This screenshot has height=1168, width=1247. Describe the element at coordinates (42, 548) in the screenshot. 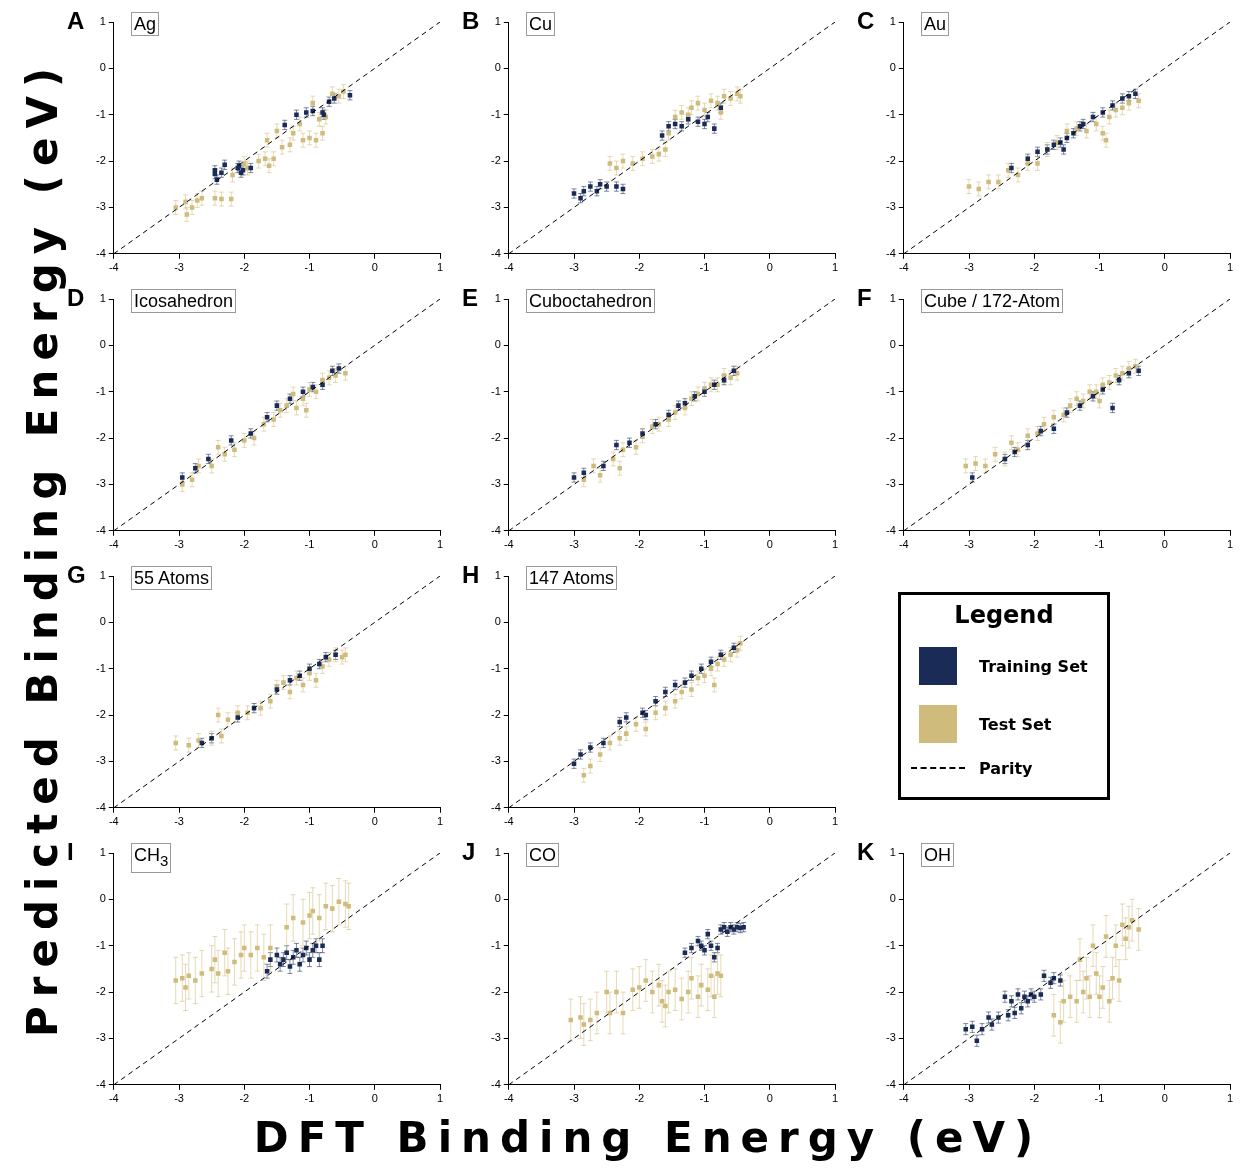

I see `y-axis-title: Predicted Binding Energy (eV)` at that location.